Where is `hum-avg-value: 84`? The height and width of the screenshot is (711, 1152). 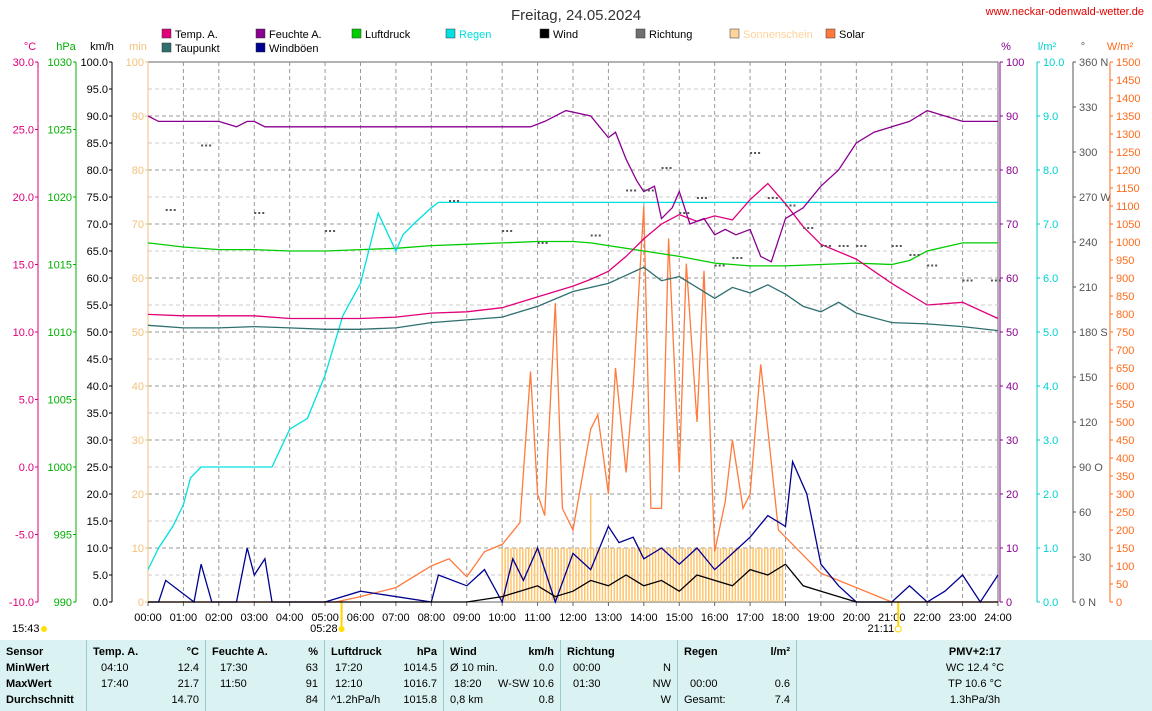 hum-avg-value: 84 is located at coordinates (311, 700).